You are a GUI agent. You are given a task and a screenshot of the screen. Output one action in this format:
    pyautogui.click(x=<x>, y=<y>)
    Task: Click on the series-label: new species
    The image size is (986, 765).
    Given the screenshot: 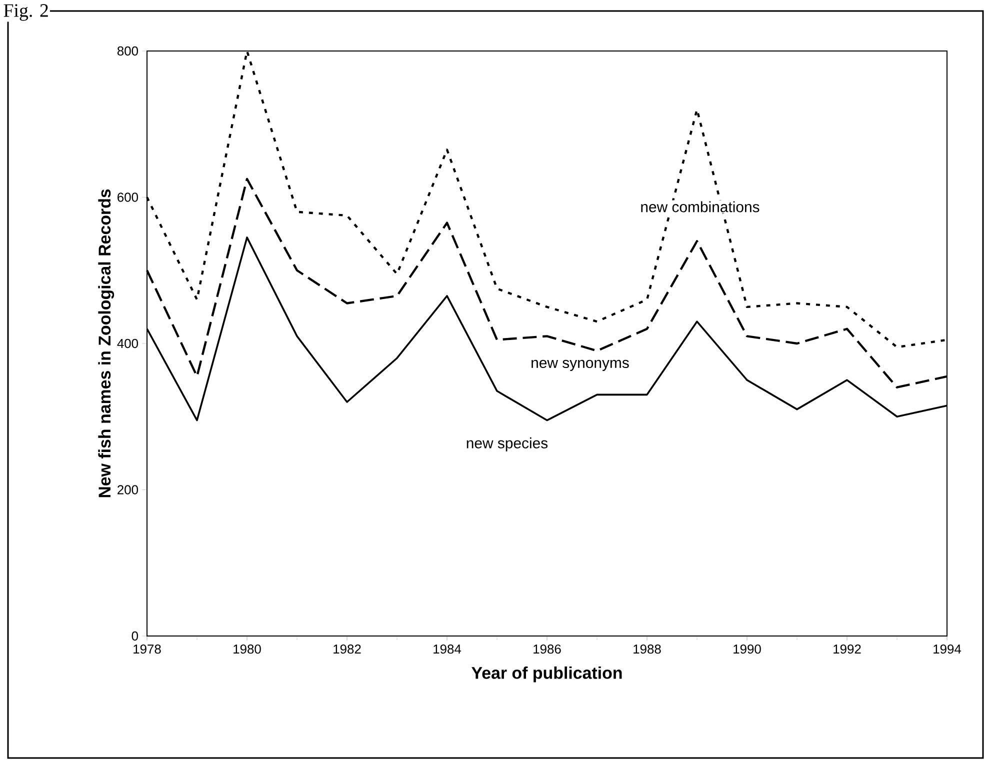 What is the action you would take?
    pyautogui.click(x=507, y=444)
    